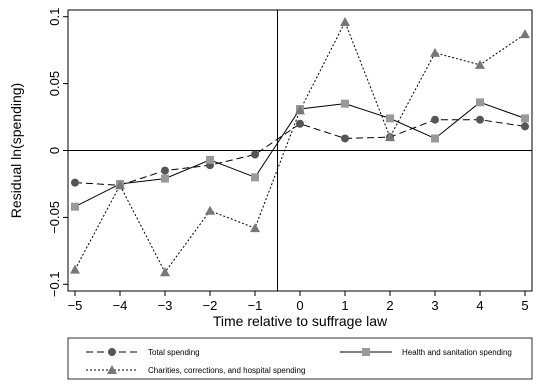  Describe the element at coordinates (299, 305) in the screenshot. I see `x-tick-label: 0` at that location.